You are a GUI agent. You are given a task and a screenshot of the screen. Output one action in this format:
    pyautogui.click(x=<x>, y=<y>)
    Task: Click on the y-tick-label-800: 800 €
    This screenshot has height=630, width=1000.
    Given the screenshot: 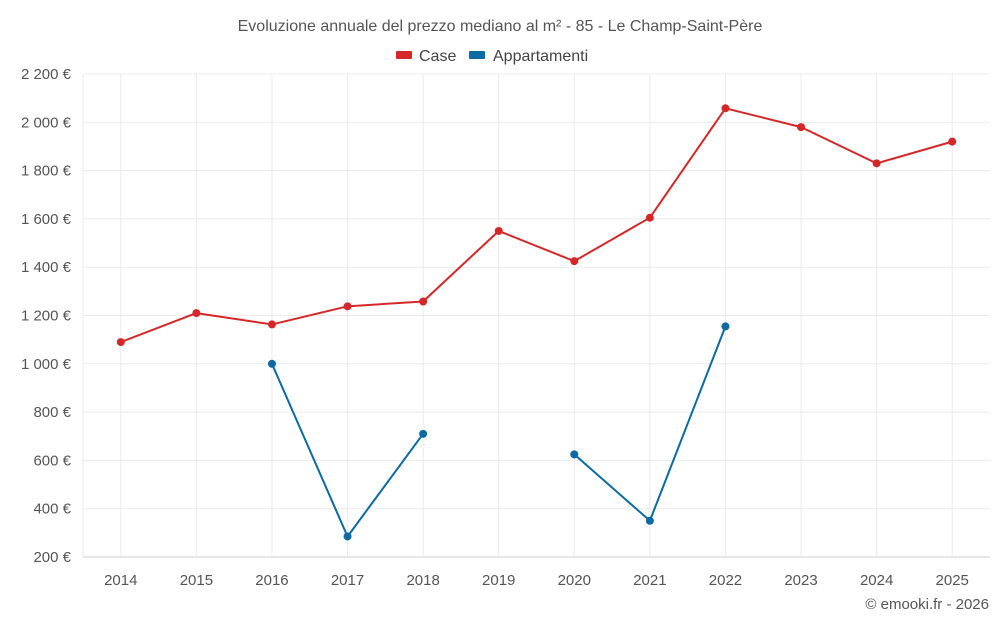 What is the action you would take?
    pyautogui.click(x=52, y=412)
    